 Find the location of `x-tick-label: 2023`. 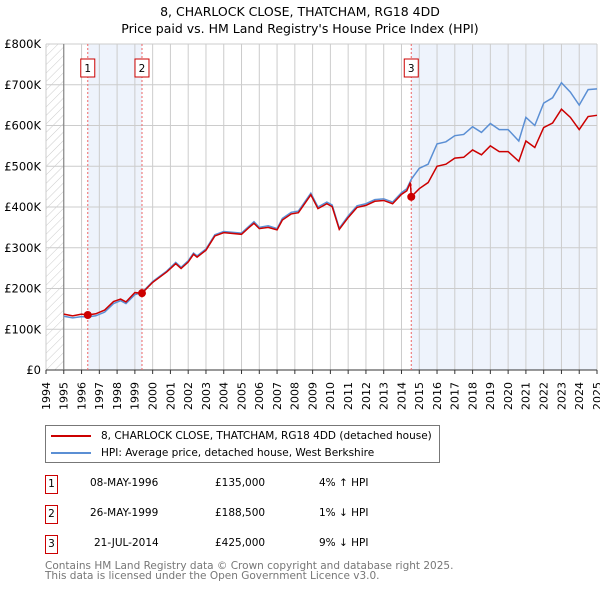

x-tick-label: 2023 is located at coordinates (561, 396).